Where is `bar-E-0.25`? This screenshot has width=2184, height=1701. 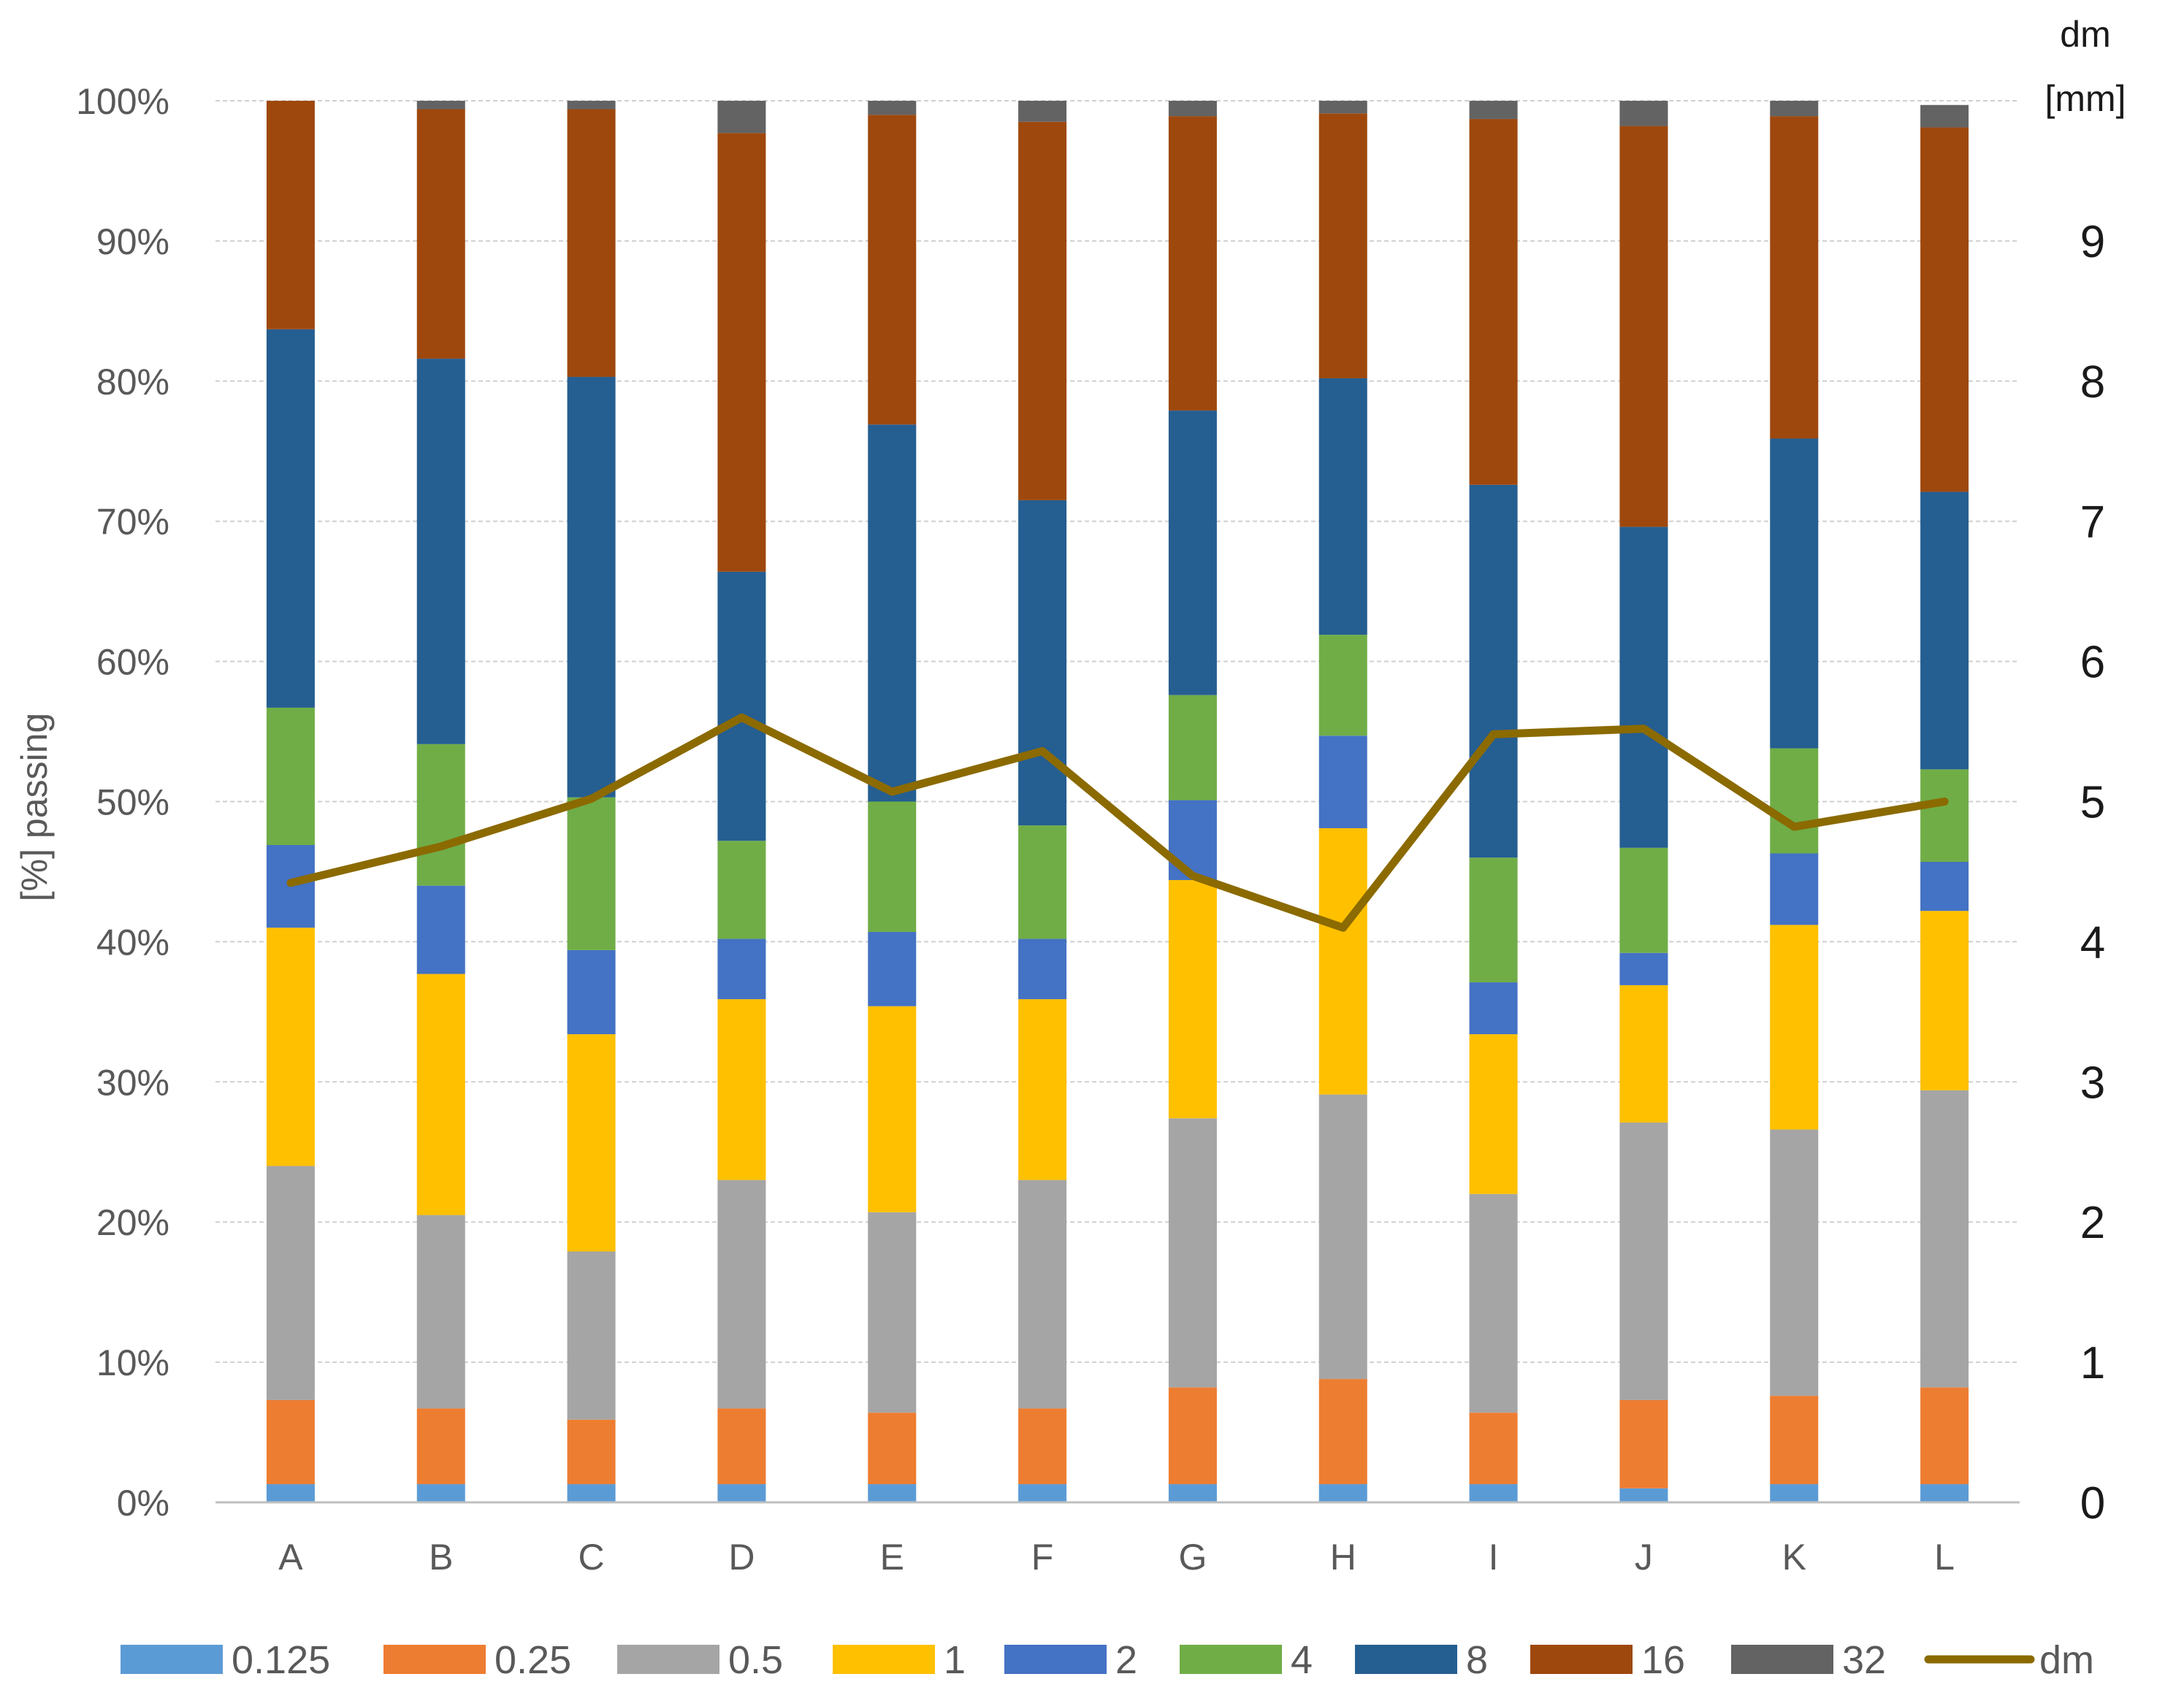 bar-E-0.25 is located at coordinates (892, 1449).